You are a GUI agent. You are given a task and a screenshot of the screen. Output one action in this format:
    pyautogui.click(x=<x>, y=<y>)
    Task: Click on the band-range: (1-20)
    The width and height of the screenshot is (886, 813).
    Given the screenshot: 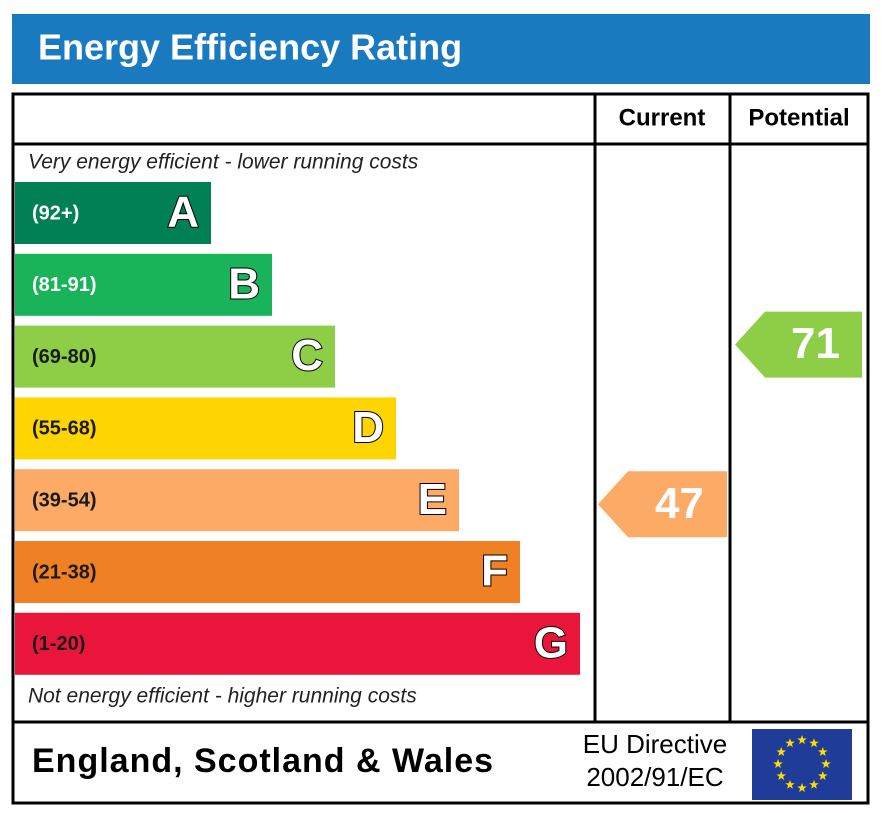 What is the action you would take?
    pyautogui.click(x=58, y=644)
    